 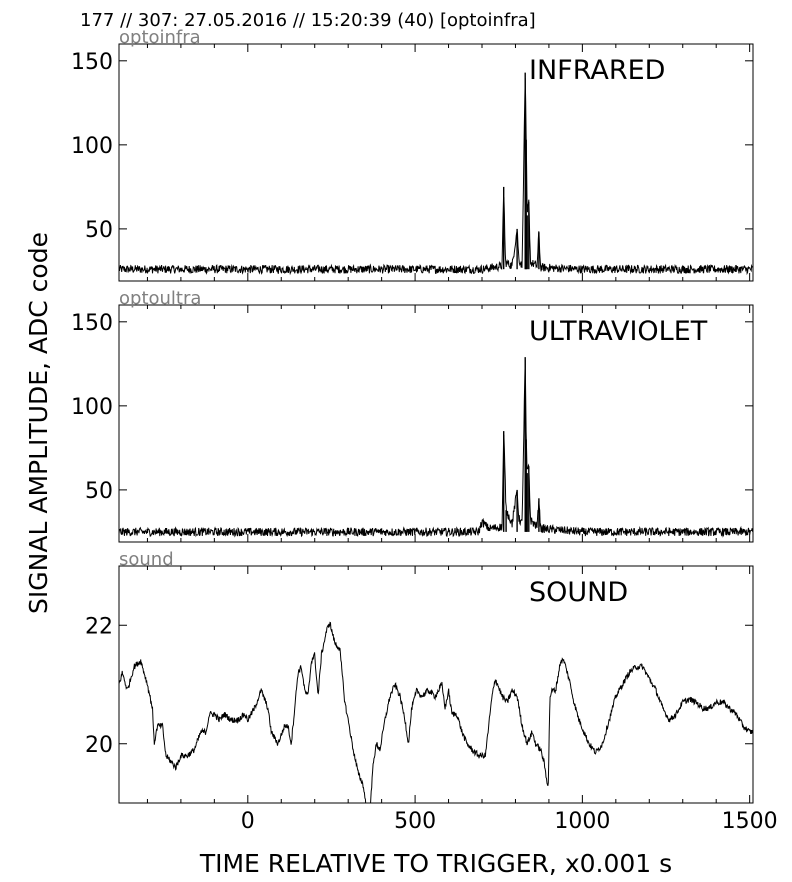 What do you see at coordinates (415, 821) in the screenshot?
I see `x-tick-label: 500` at bounding box center [415, 821].